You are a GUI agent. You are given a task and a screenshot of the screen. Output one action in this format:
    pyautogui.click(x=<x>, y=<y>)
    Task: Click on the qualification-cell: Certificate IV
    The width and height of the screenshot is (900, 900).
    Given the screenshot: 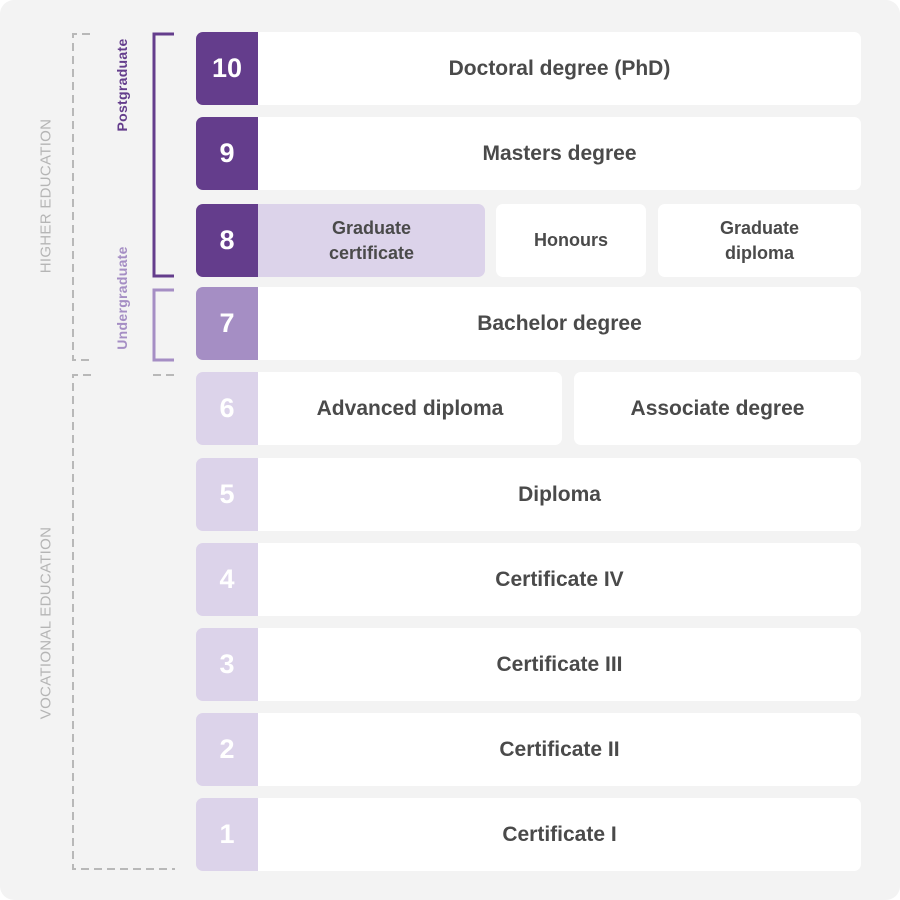 What is the action you would take?
    pyautogui.click(x=559, y=579)
    